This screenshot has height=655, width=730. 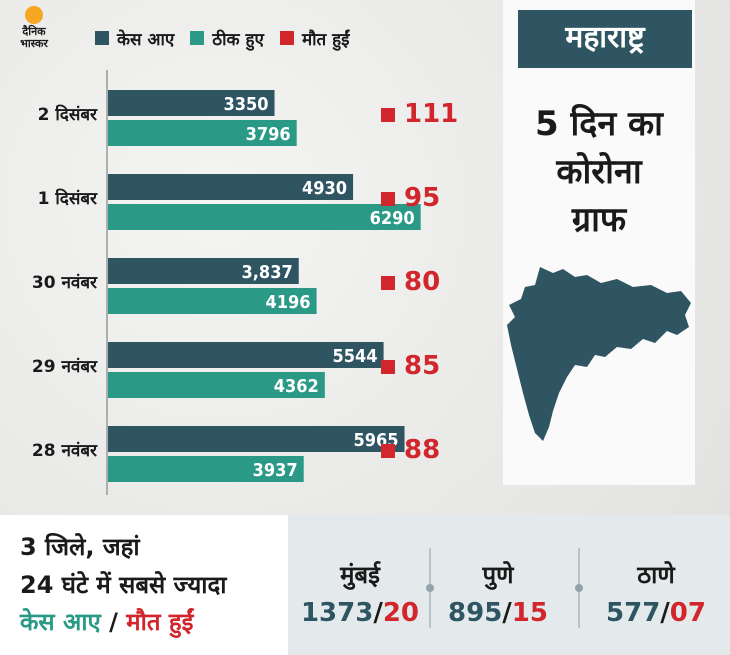 I want to click on legend-label-deaths: मौत हुईं, so click(x=325, y=39).